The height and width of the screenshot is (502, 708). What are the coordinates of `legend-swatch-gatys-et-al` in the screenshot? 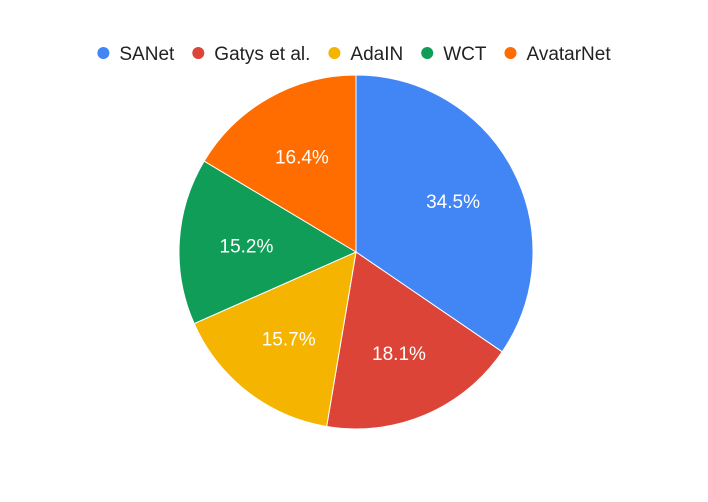 It's located at (198, 53).